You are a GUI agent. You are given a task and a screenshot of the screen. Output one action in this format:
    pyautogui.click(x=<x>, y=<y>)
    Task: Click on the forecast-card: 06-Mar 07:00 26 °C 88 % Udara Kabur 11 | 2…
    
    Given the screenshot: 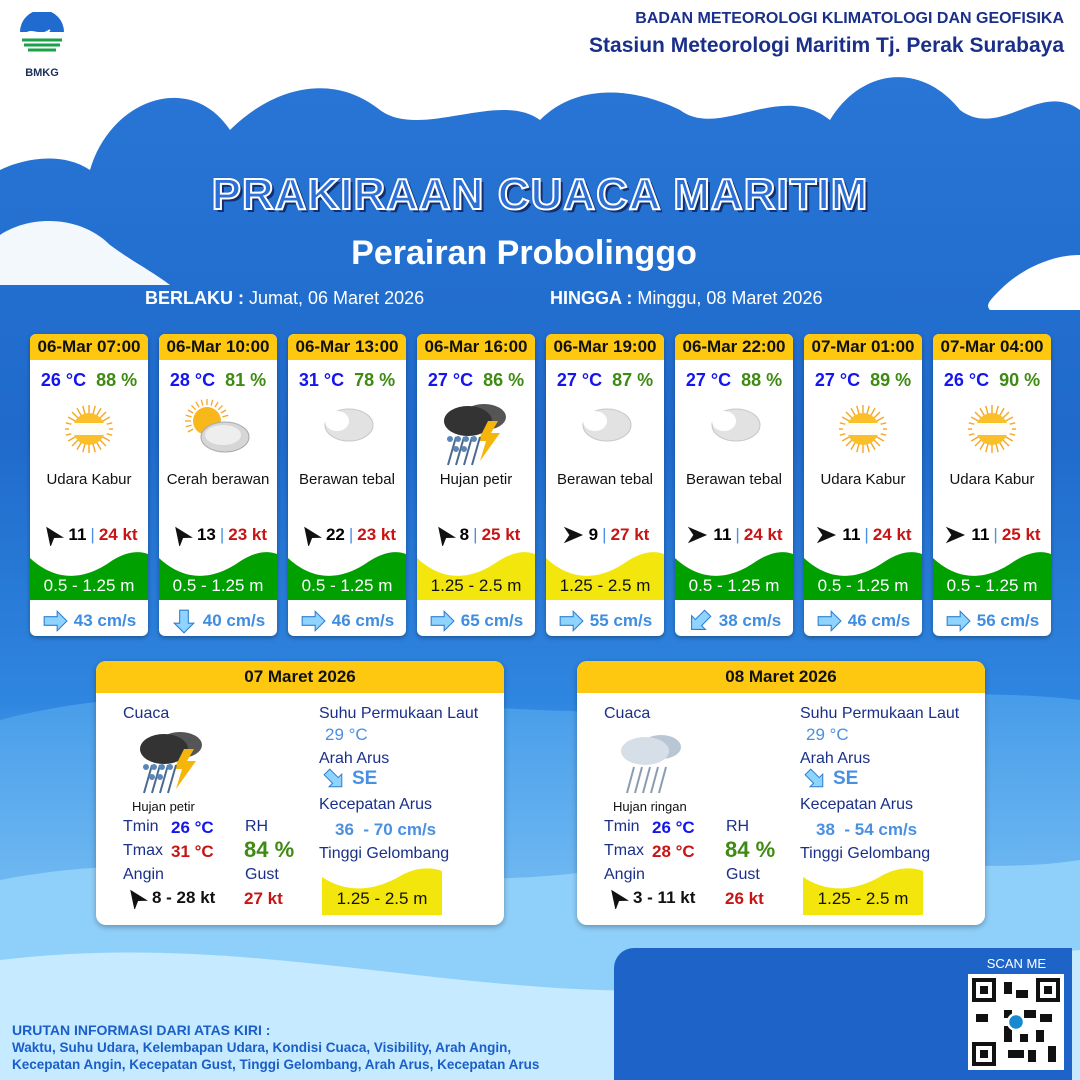 What is the action you would take?
    pyautogui.click(x=89, y=485)
    